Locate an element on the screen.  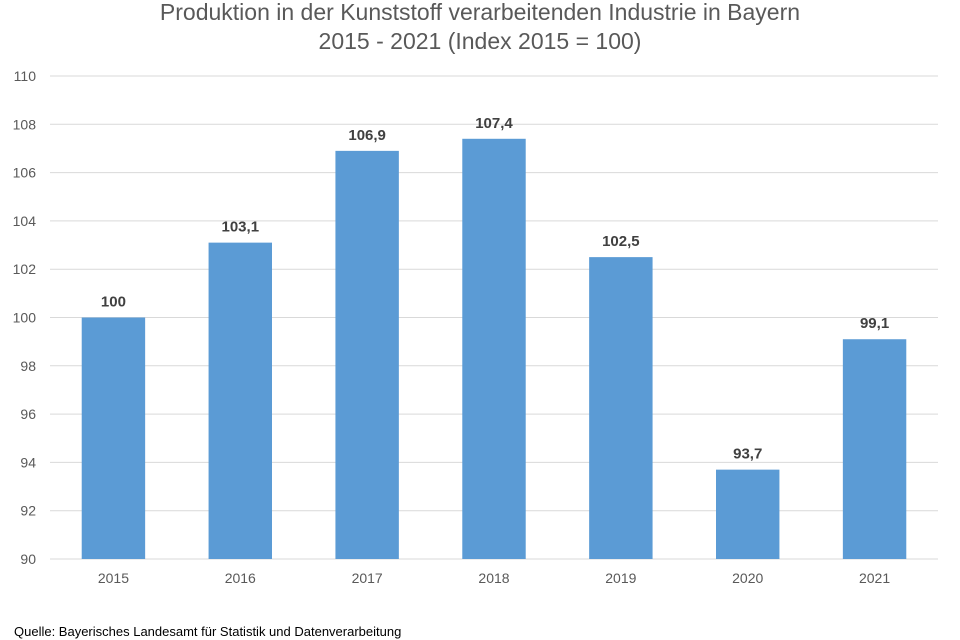
data-label: 107,4 is located at coordinates (494, 123).